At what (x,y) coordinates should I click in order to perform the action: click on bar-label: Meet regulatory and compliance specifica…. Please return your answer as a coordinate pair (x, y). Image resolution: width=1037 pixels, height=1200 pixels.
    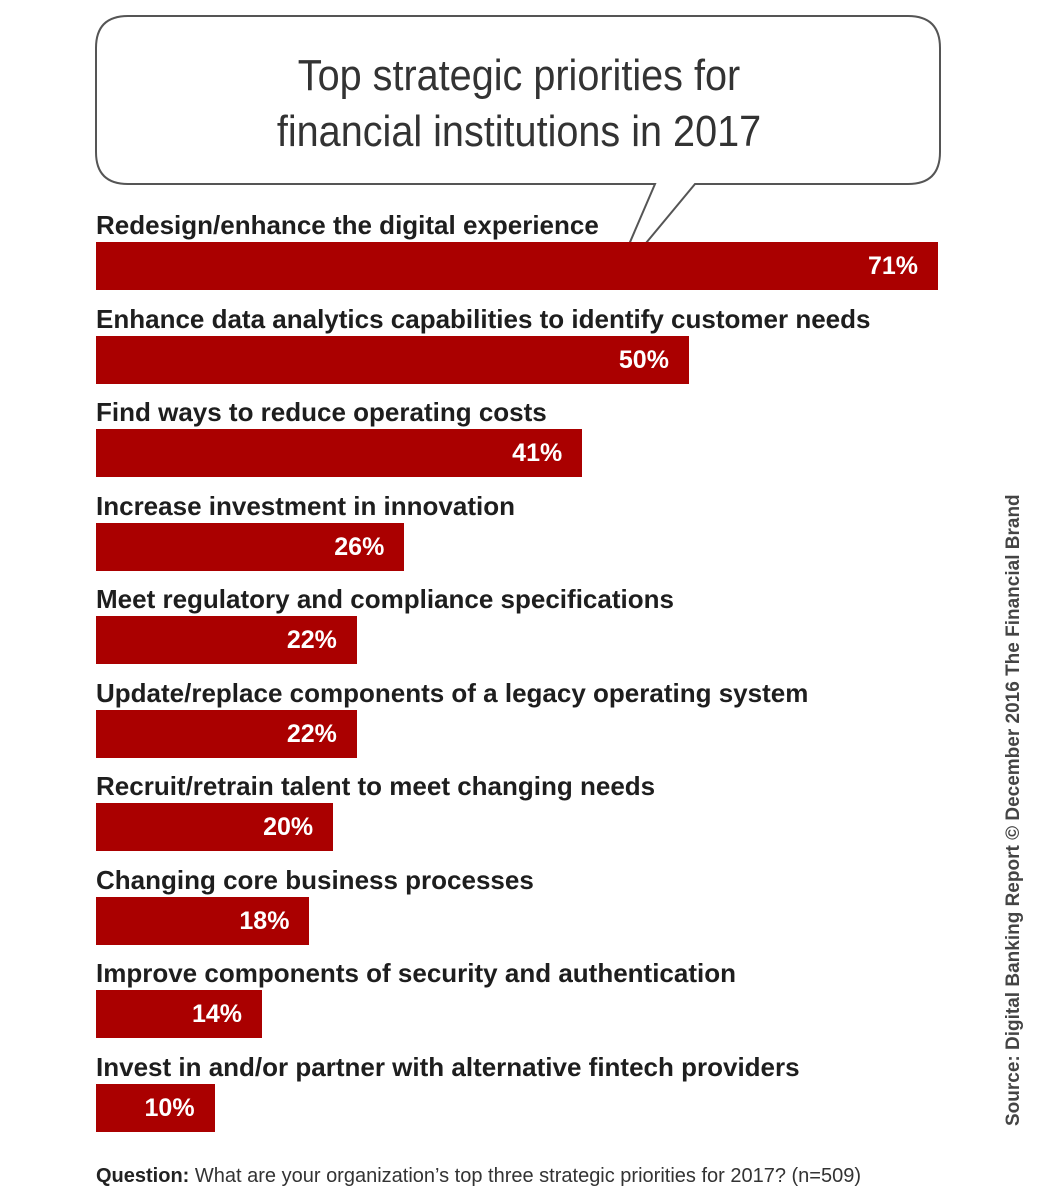
    Looking at the image, I should click on (385, 599).